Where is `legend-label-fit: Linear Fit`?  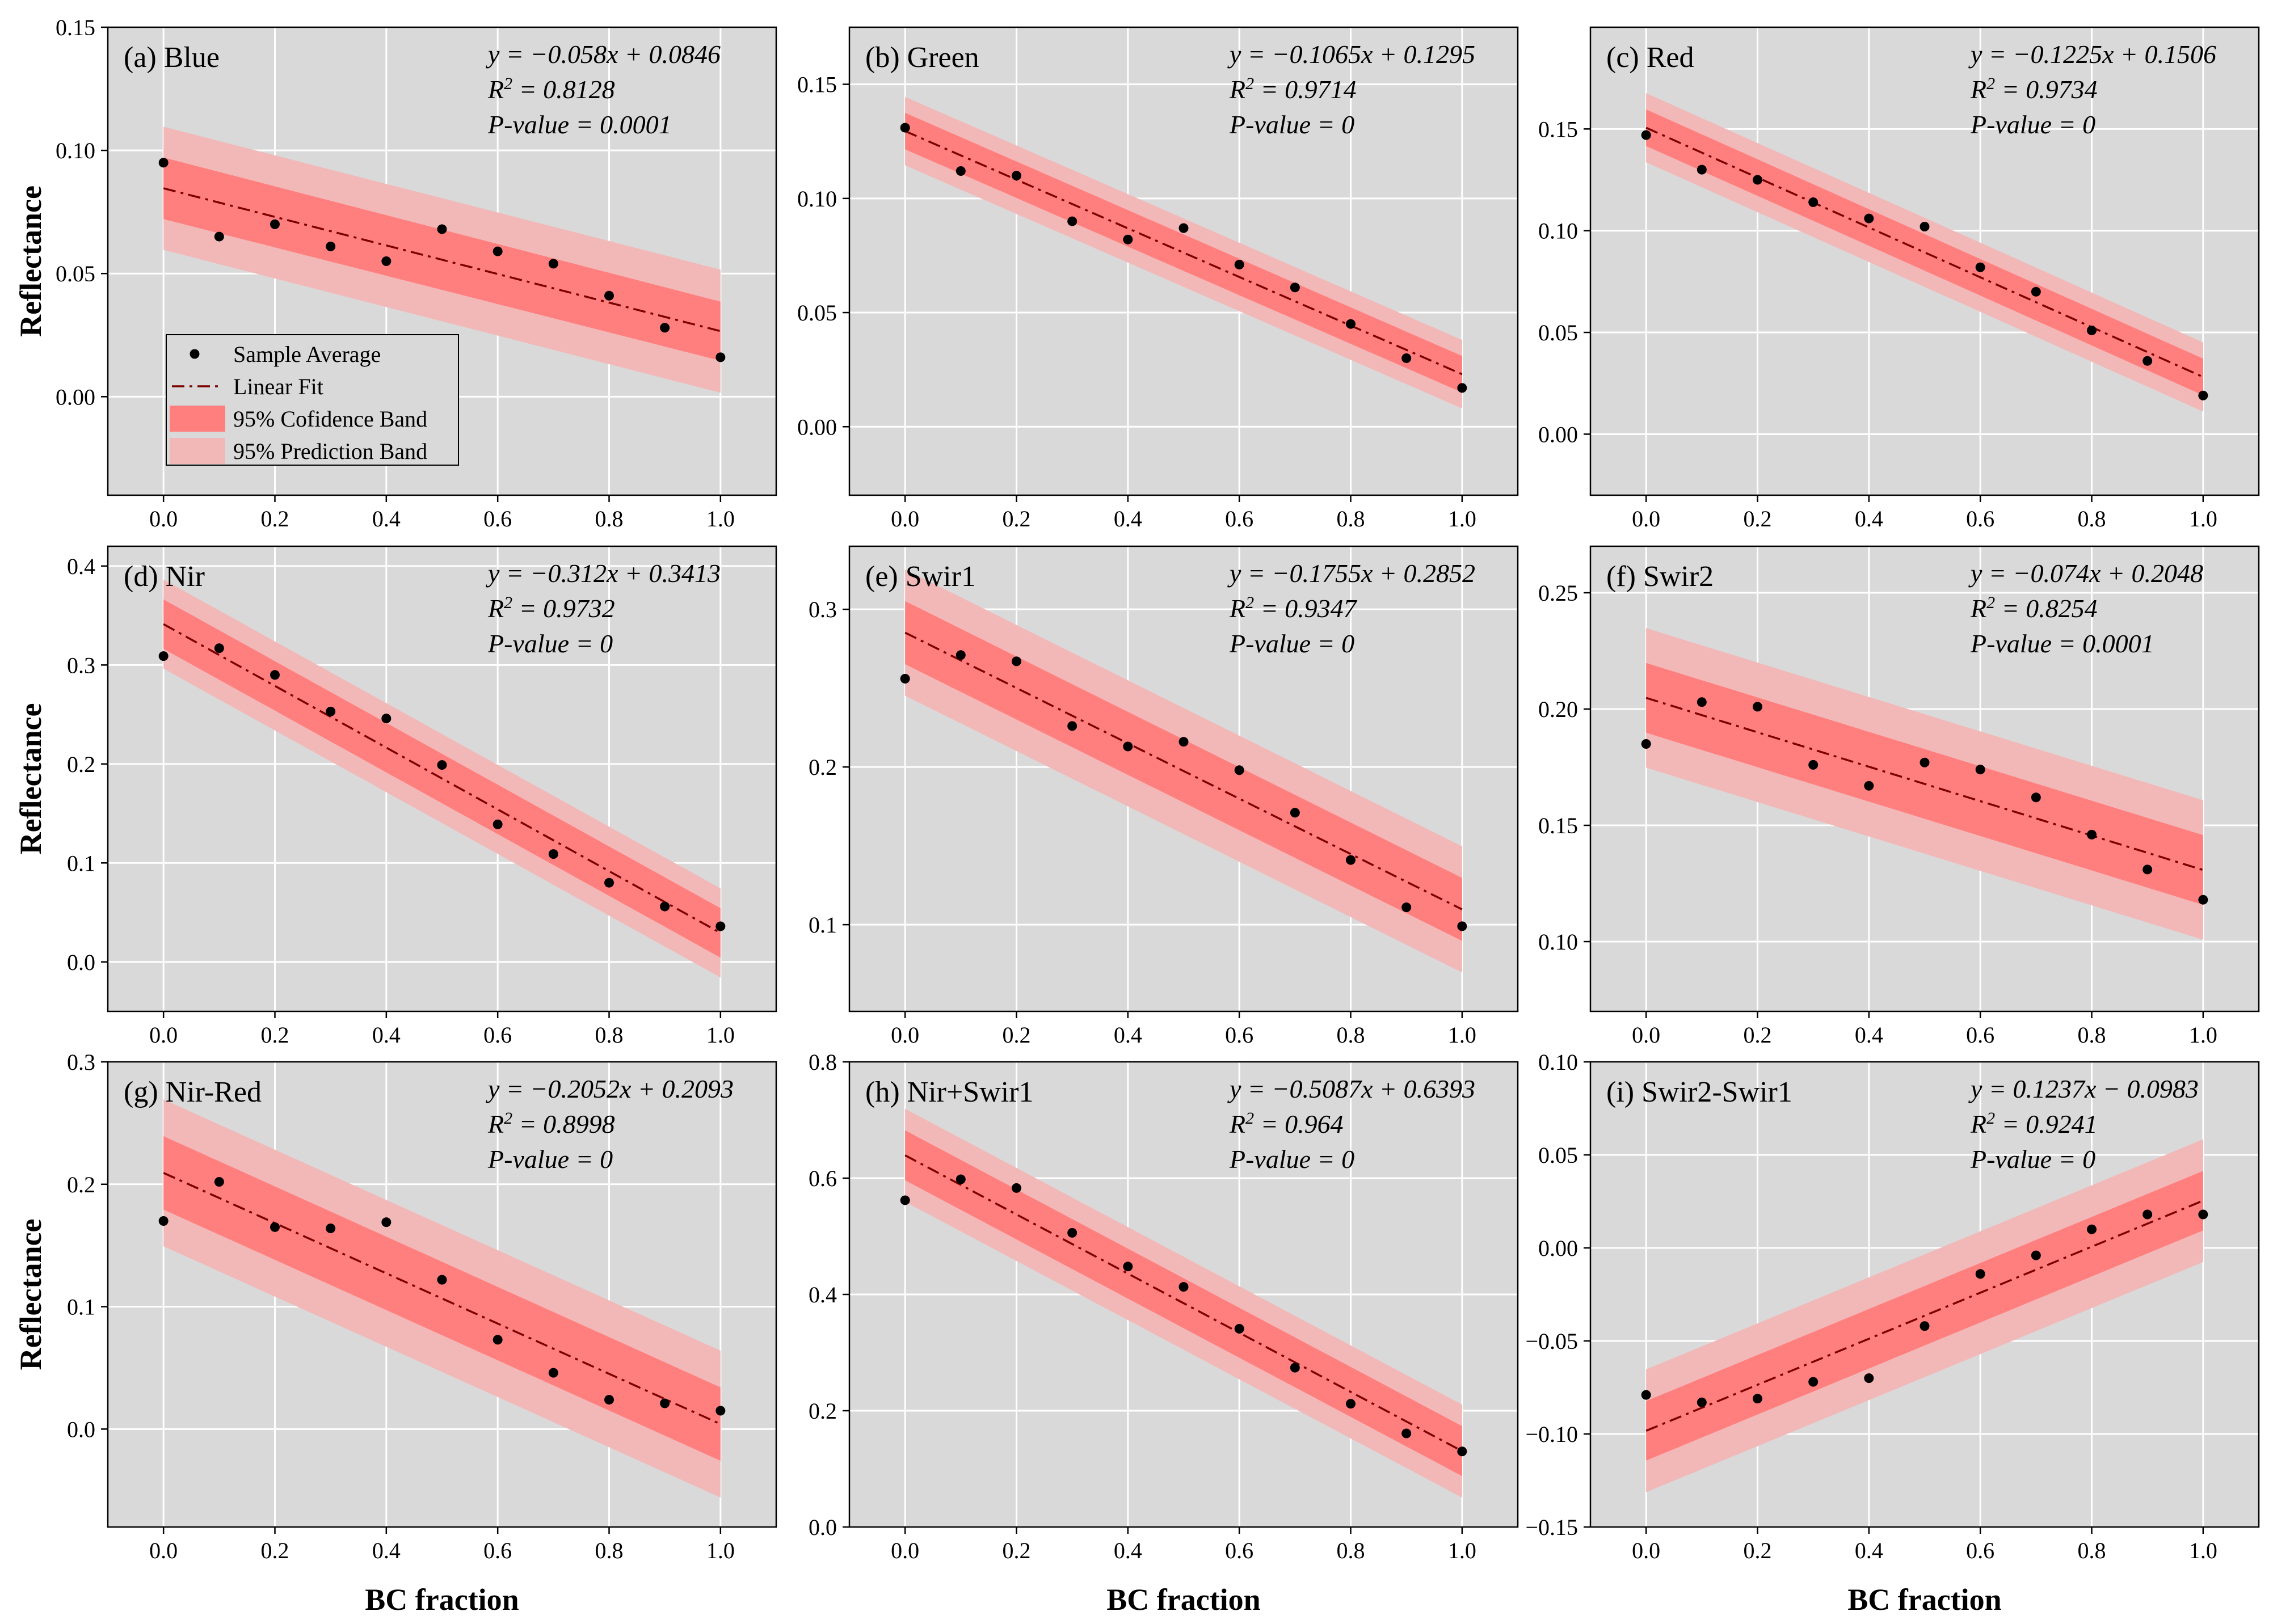 legend-label-fit: Linear Fit is located at coordinates (278, 386).